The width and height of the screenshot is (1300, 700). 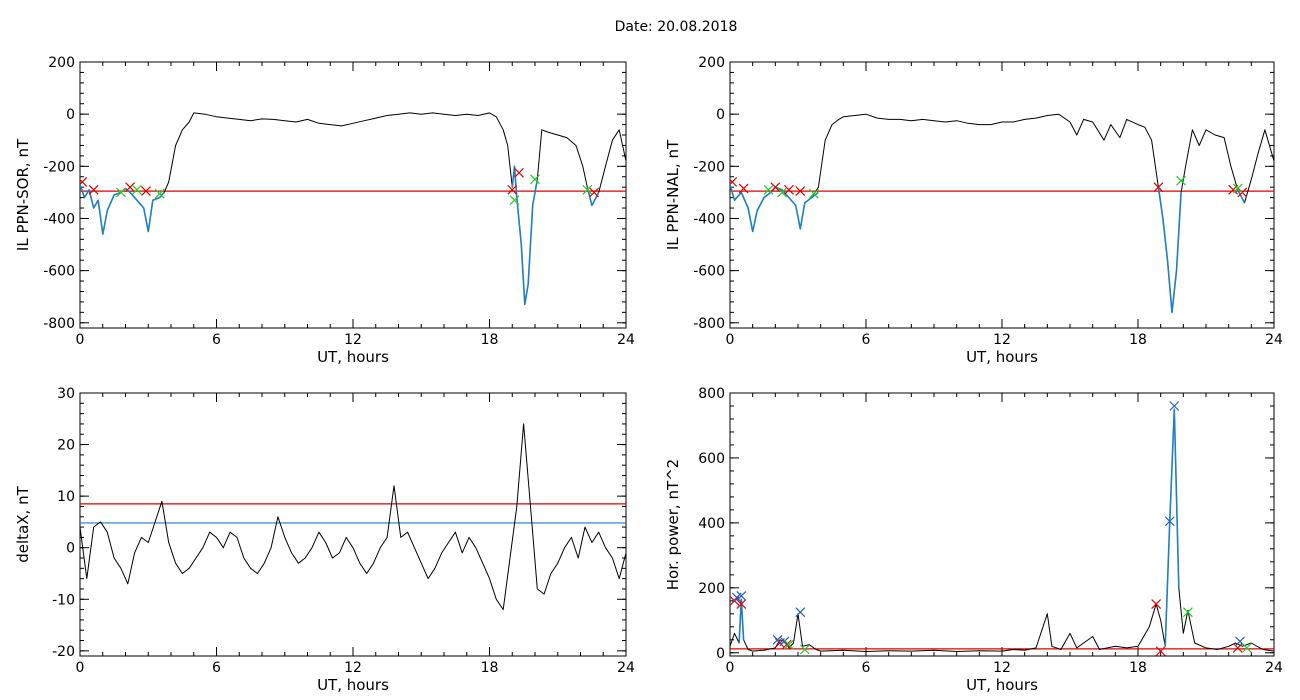 I want to click on date-label: Date: 20.08.2018, so click(x=676, y=27).